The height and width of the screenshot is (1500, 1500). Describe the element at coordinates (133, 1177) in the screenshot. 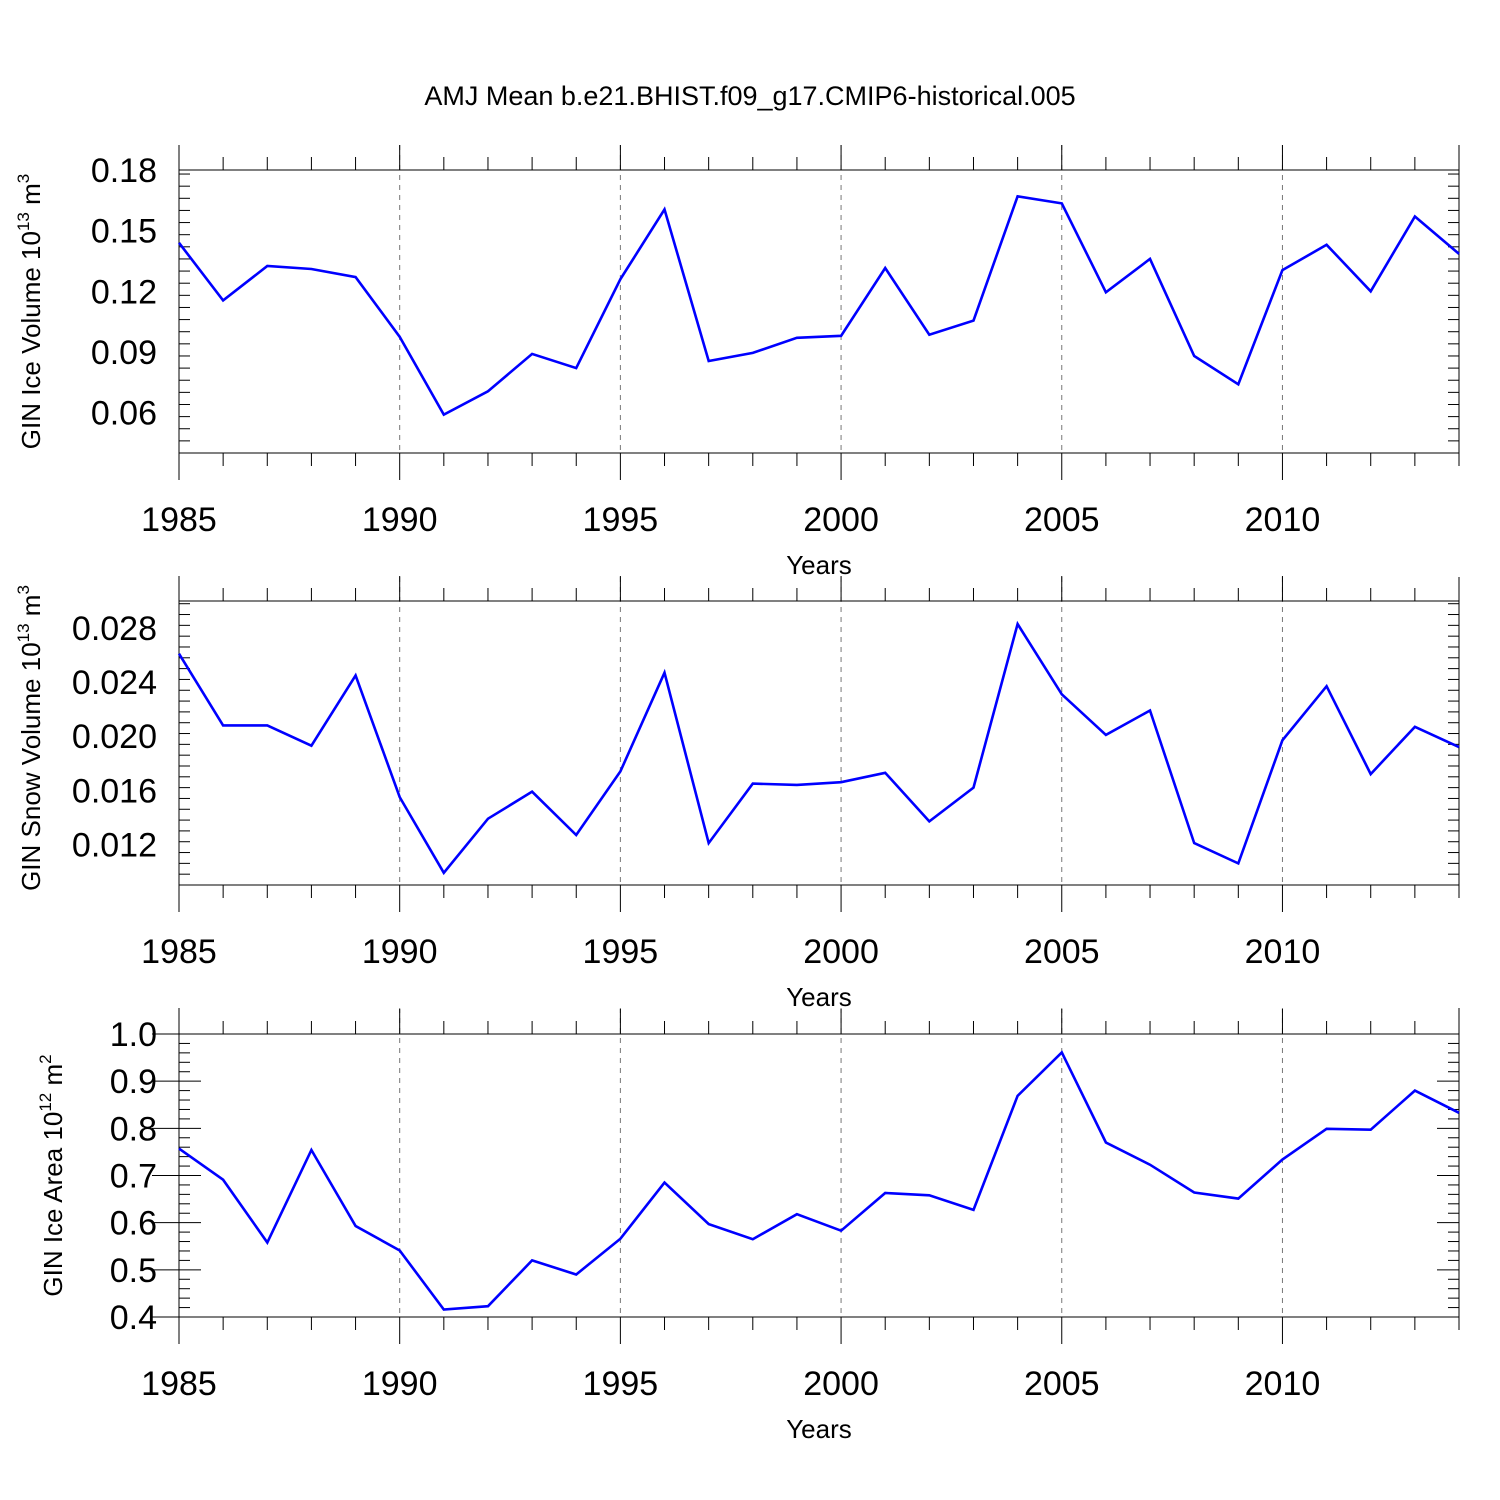

I see `y-tick-label: 0.7` at that location.